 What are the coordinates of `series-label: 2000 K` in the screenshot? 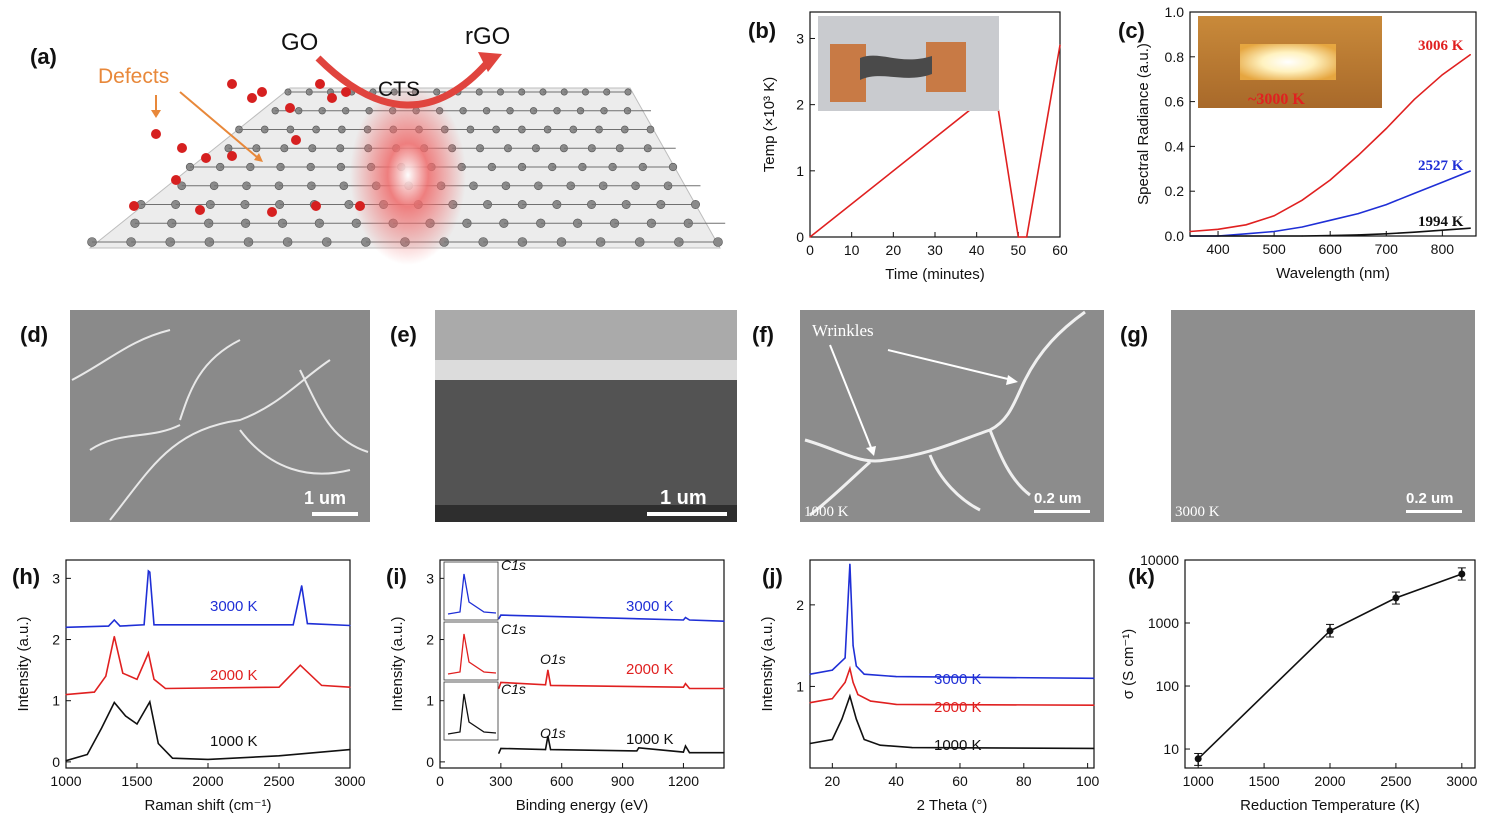 It's located at (234, 675).